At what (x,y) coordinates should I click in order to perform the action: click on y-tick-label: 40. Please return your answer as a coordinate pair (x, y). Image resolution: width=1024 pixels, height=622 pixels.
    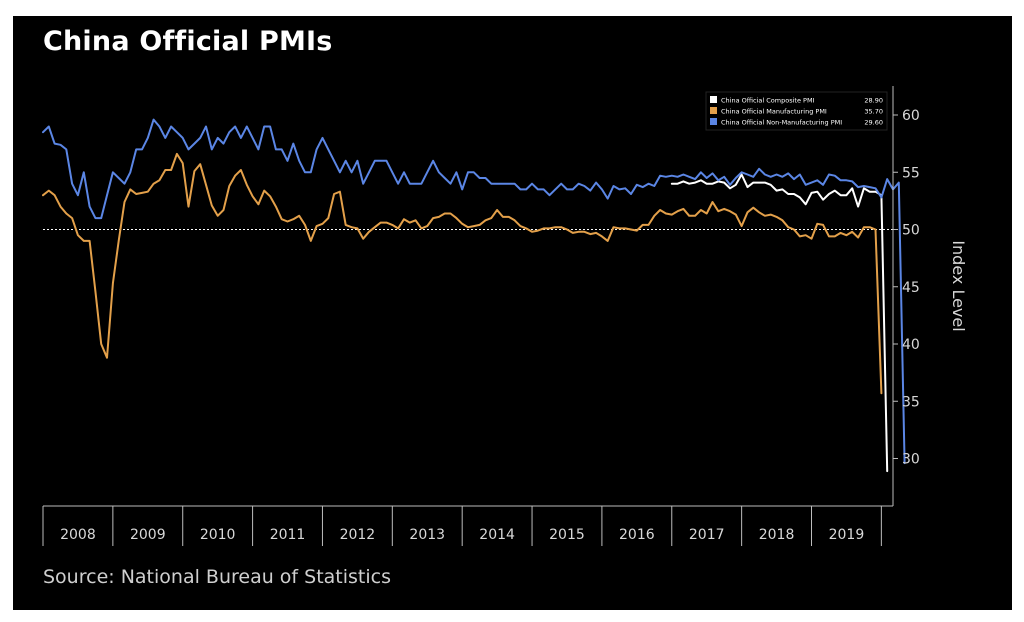
    Looking at the image, I should click on (911, 345).